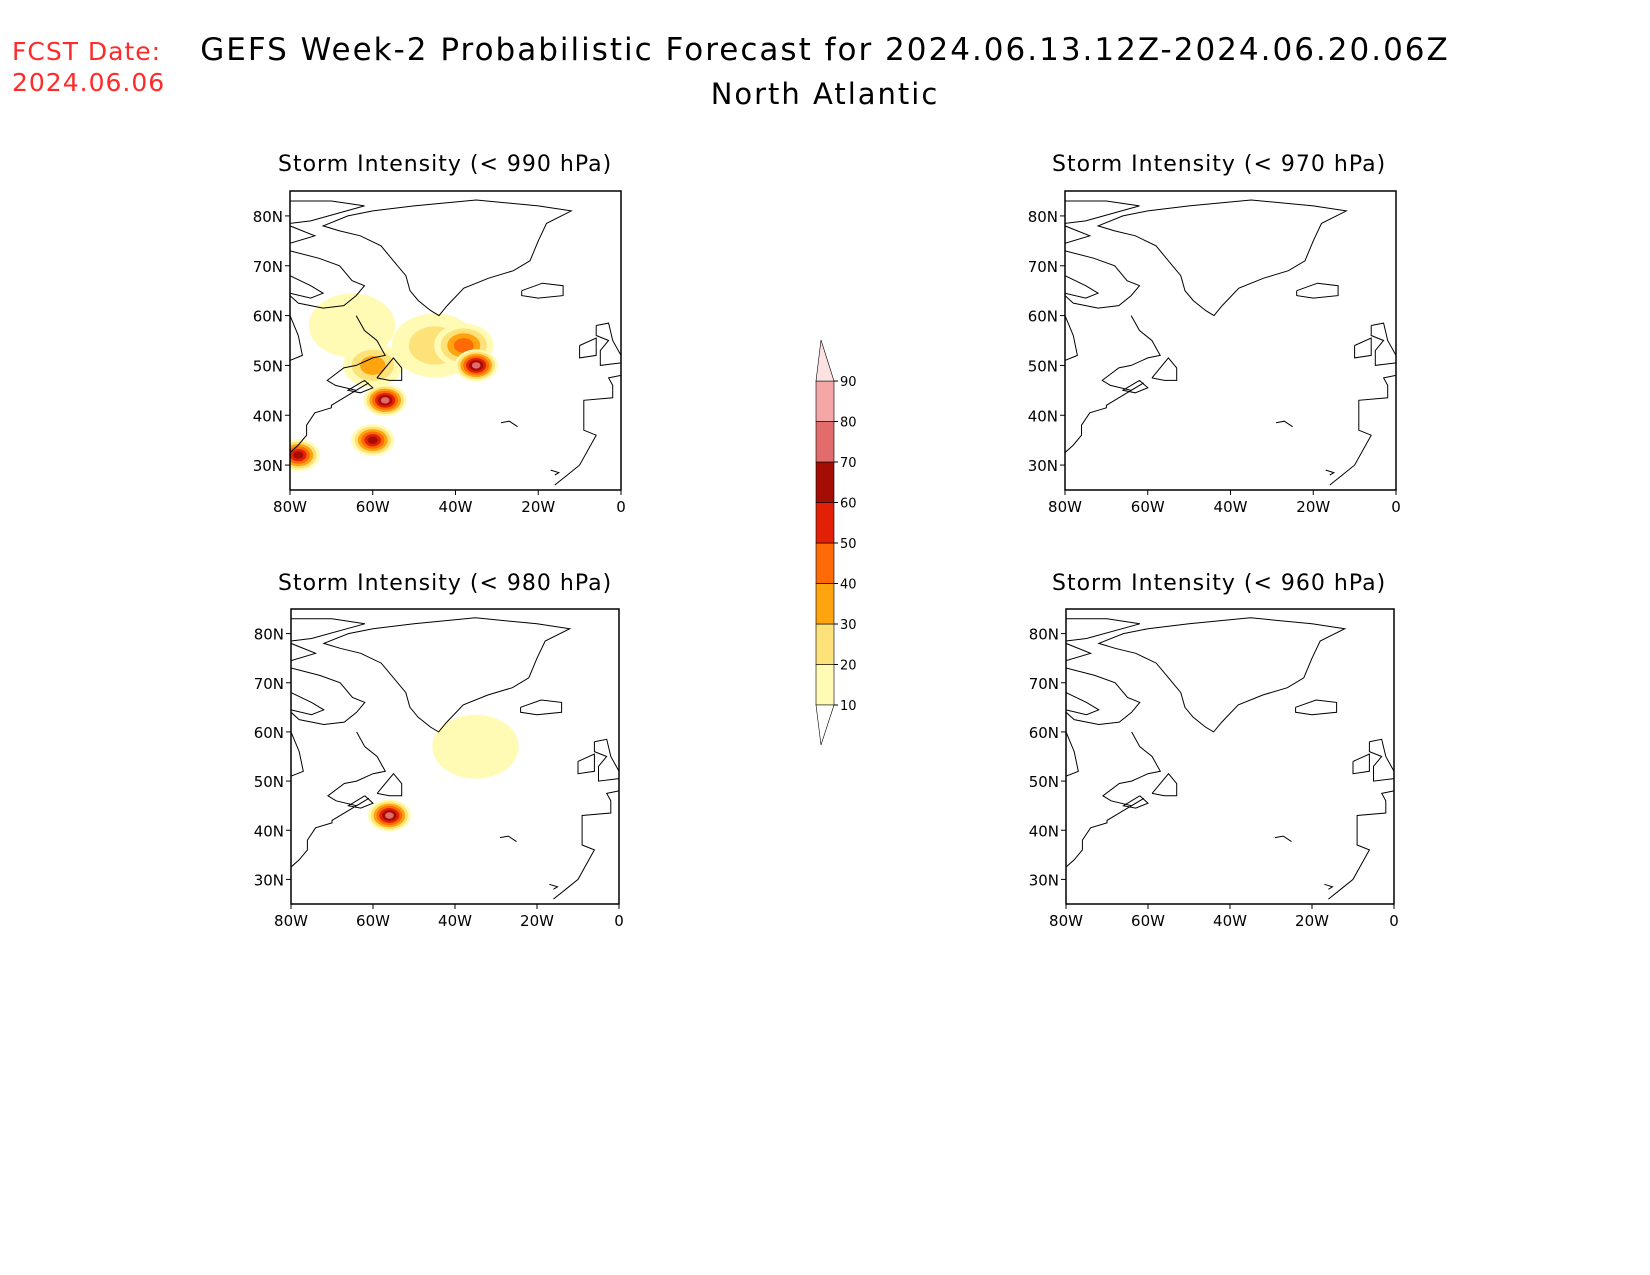 This screenshot has height=1275, width=1650. Describe the element at coordinates (443, 773) in the screenshot. I see `probability-shading` at that location.